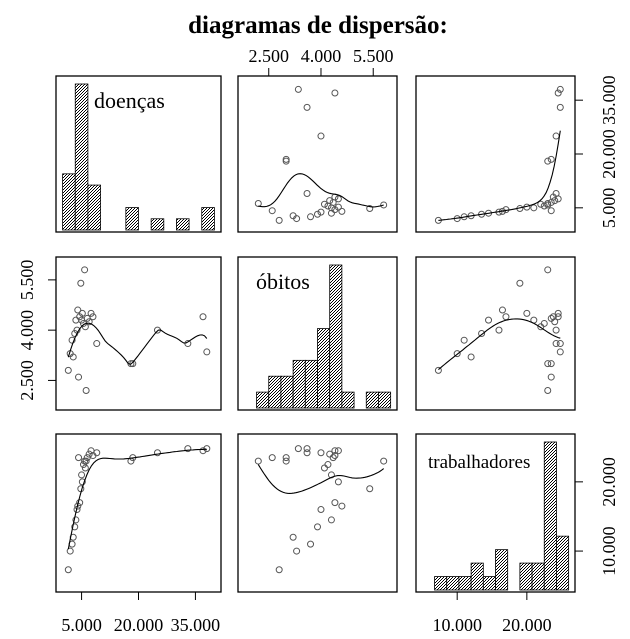  I want to click on tick-label: 35.000, so click(196, 625).